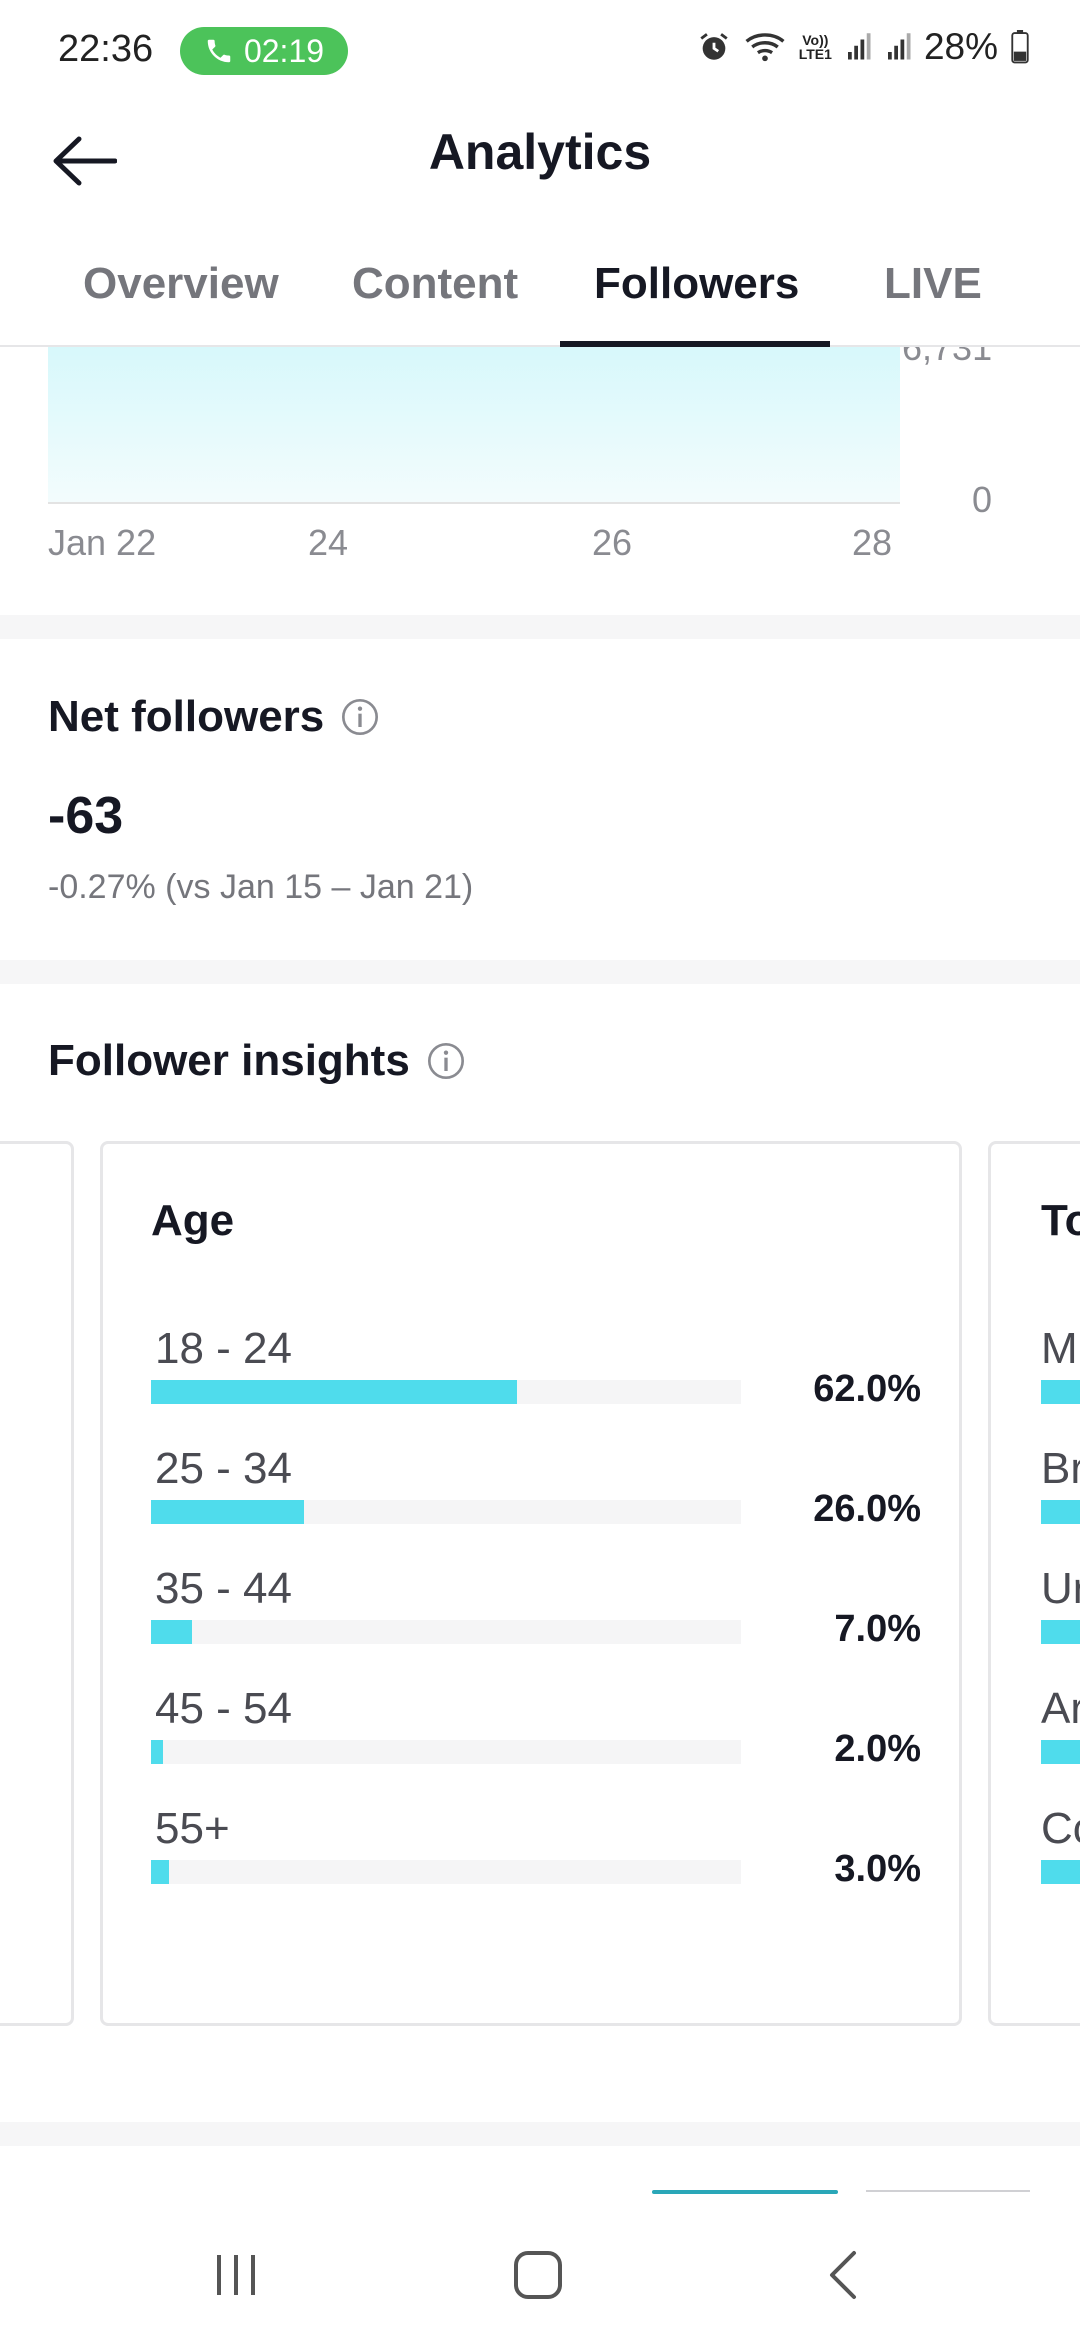 The width and height of the screenshot is (1080, 2340). What do you see at coordinates (745, 2192) in the screenshot?
I see `partial-button-primary` at bounding box center [745, 2192].